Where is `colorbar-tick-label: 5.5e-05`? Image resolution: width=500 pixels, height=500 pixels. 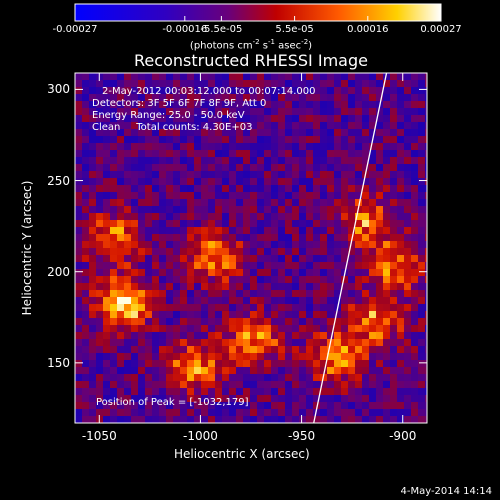
colorbar-tick-label: 5.5e-05 is located at coordinates (294, 29).